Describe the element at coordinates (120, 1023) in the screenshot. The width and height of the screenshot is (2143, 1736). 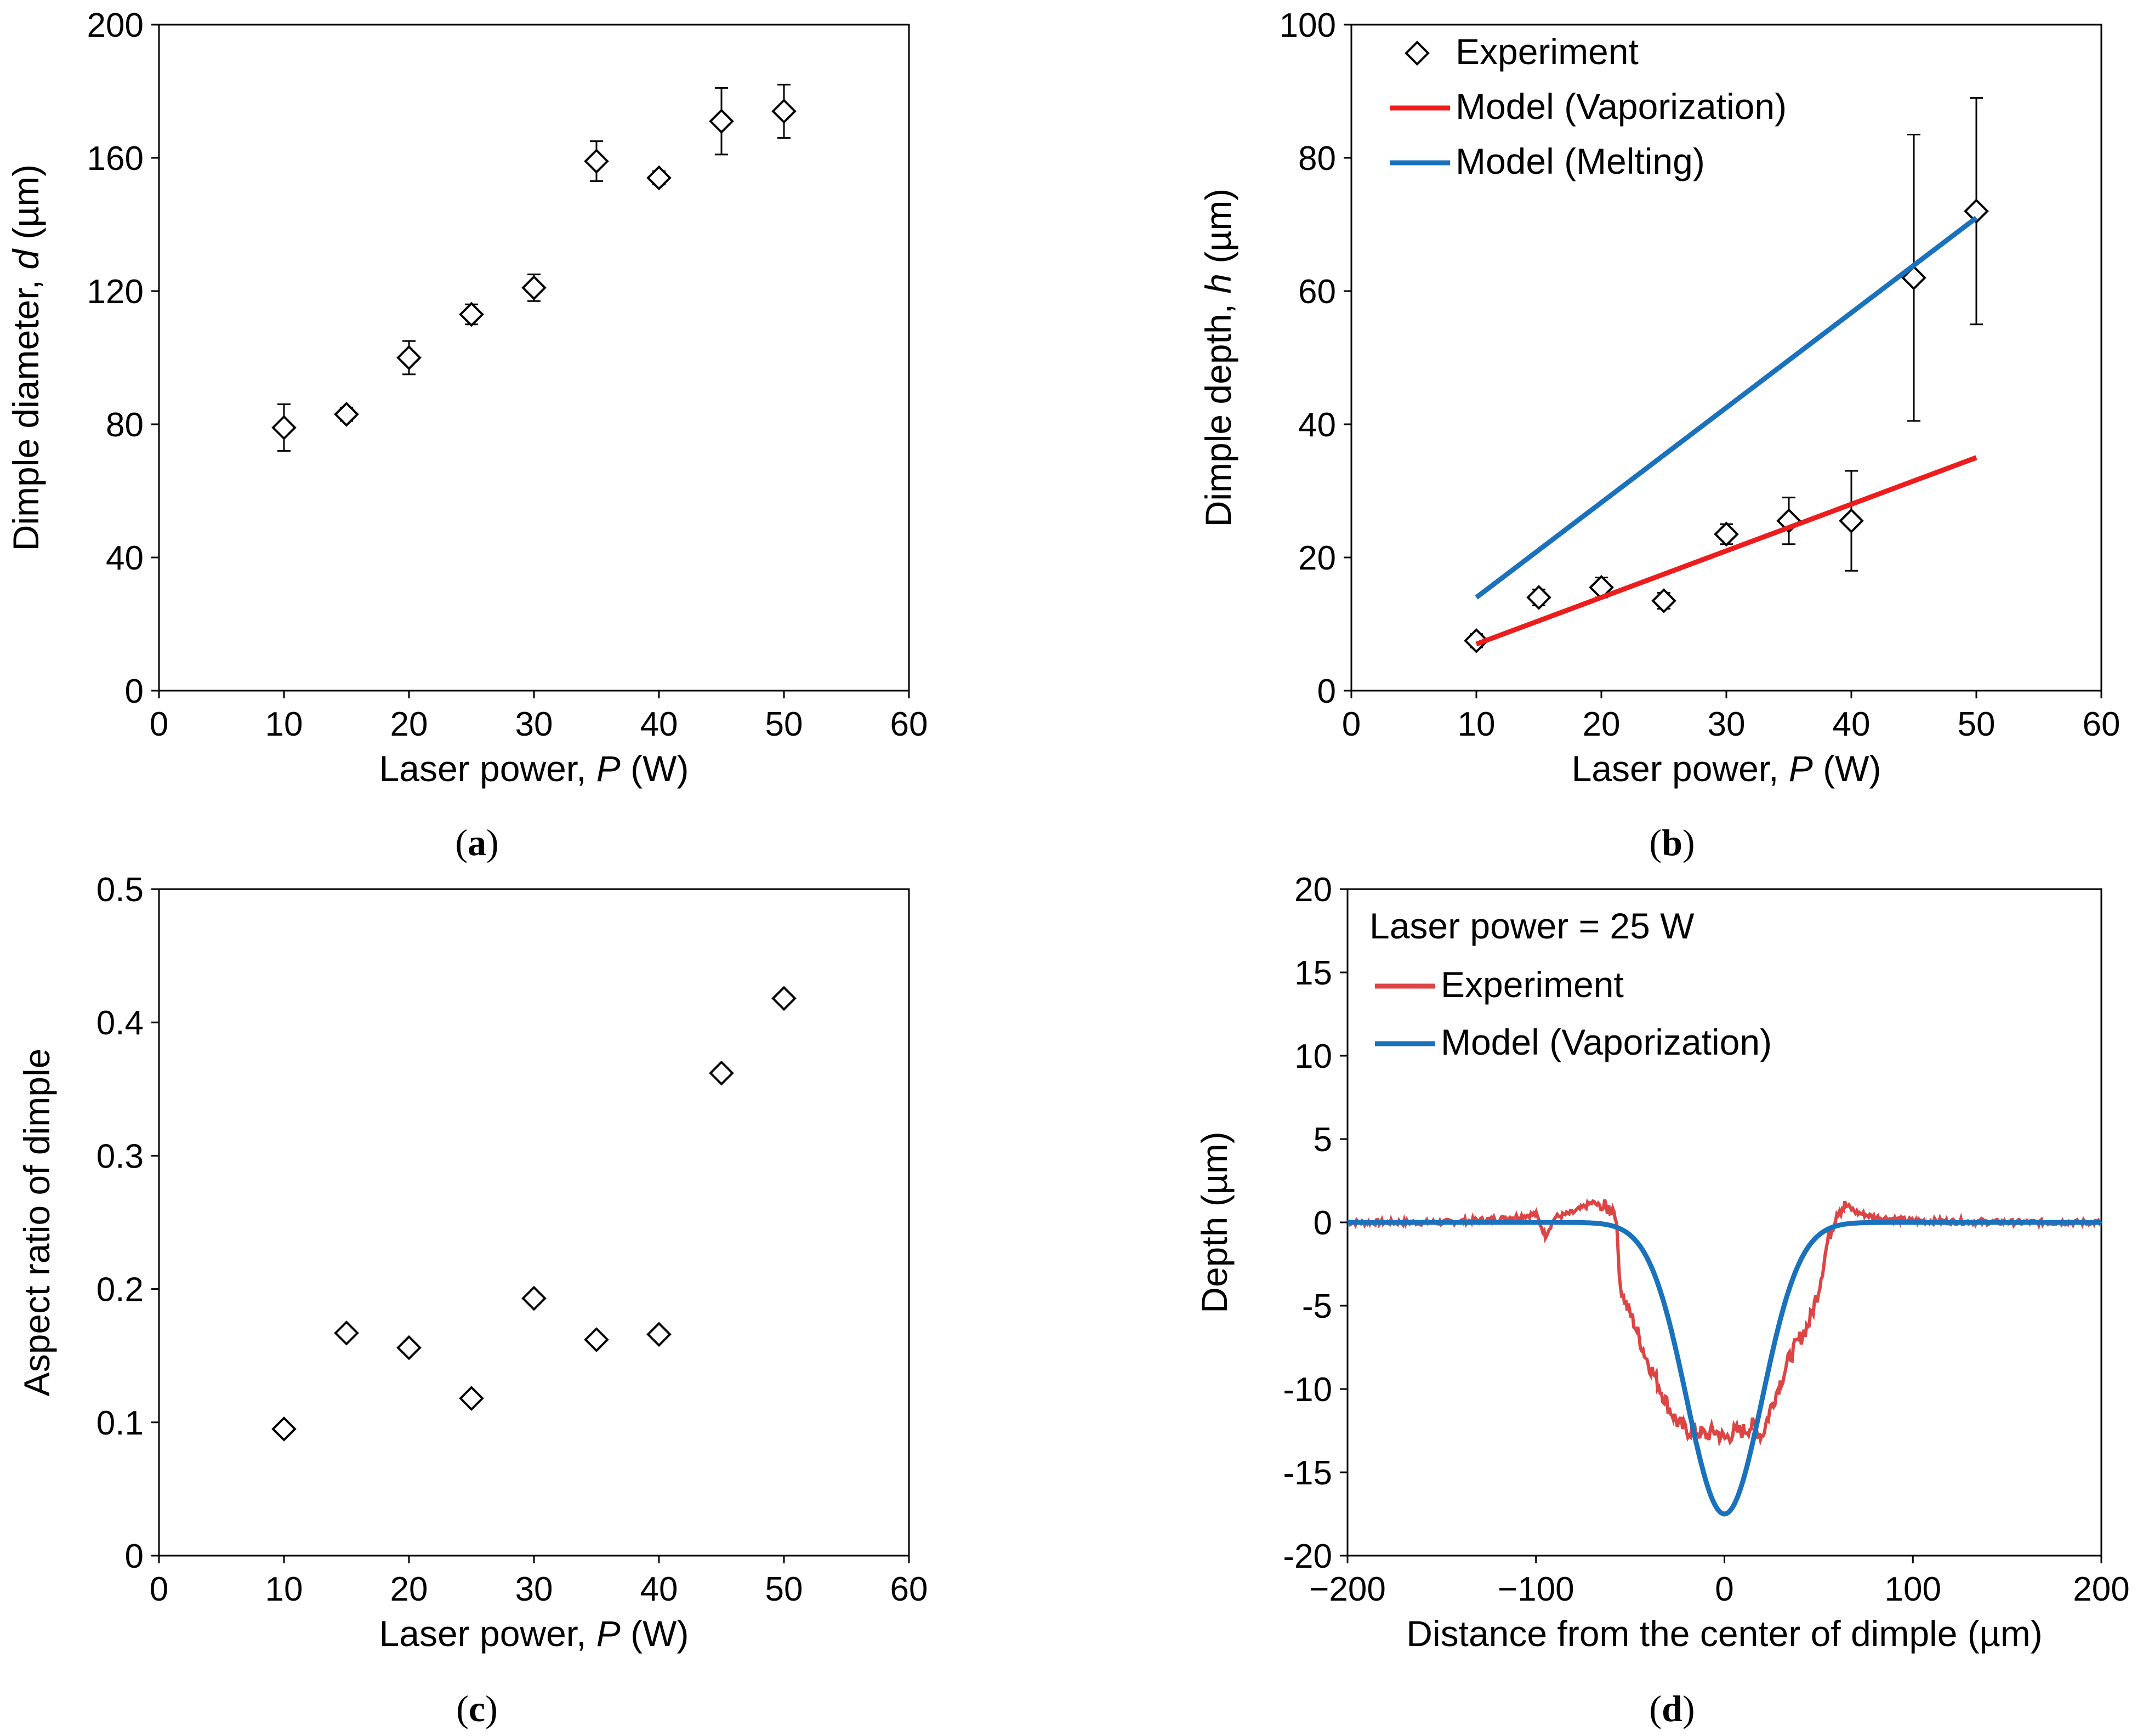
I see `y-tick-label: 0.4` at that location.